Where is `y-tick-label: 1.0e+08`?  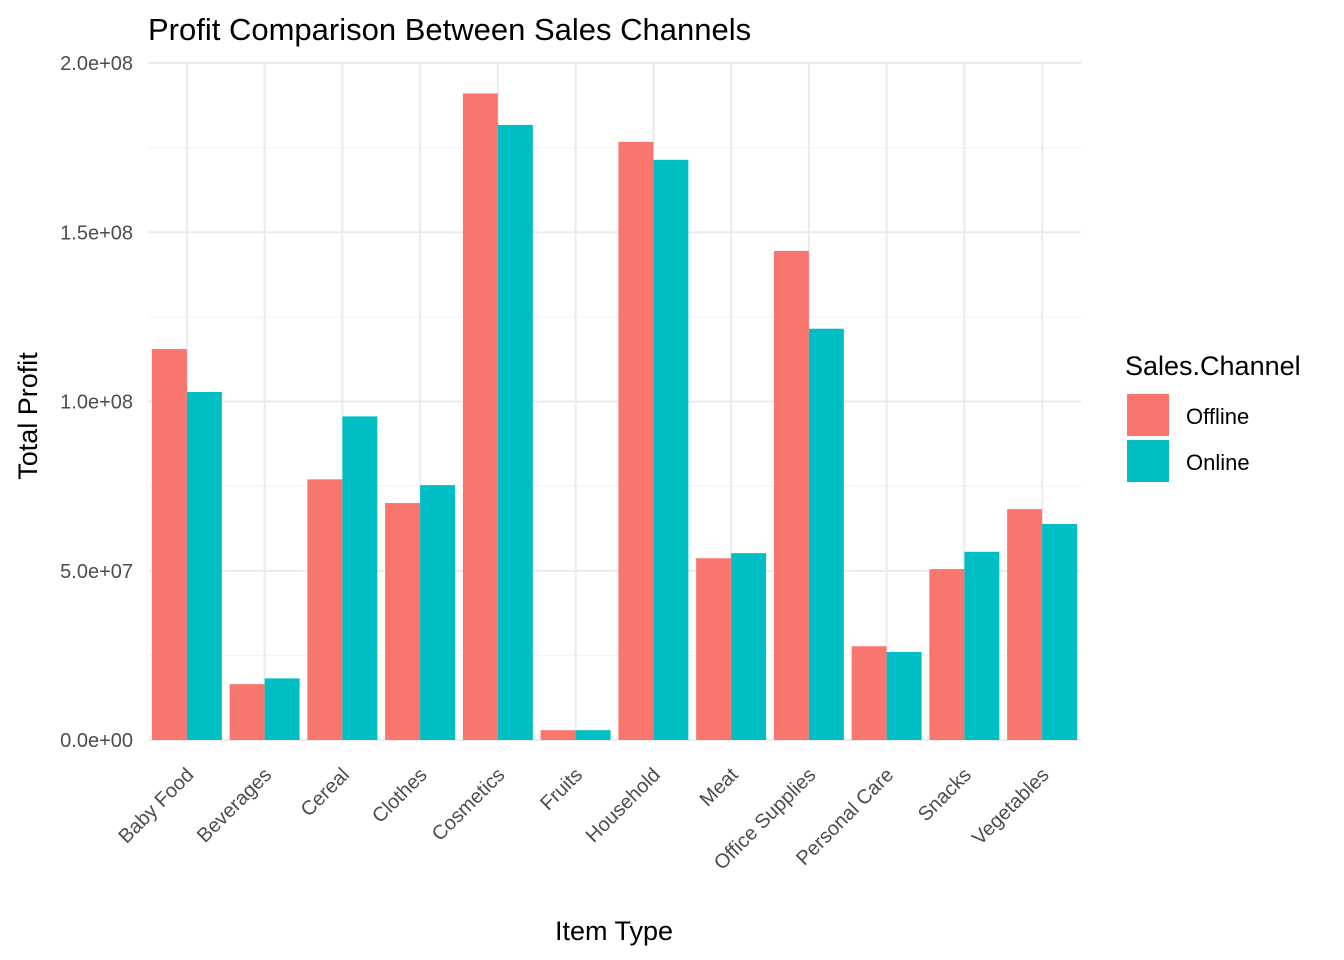 y-tick-label: 1.0e+08 is located at coordinates (96, 403).